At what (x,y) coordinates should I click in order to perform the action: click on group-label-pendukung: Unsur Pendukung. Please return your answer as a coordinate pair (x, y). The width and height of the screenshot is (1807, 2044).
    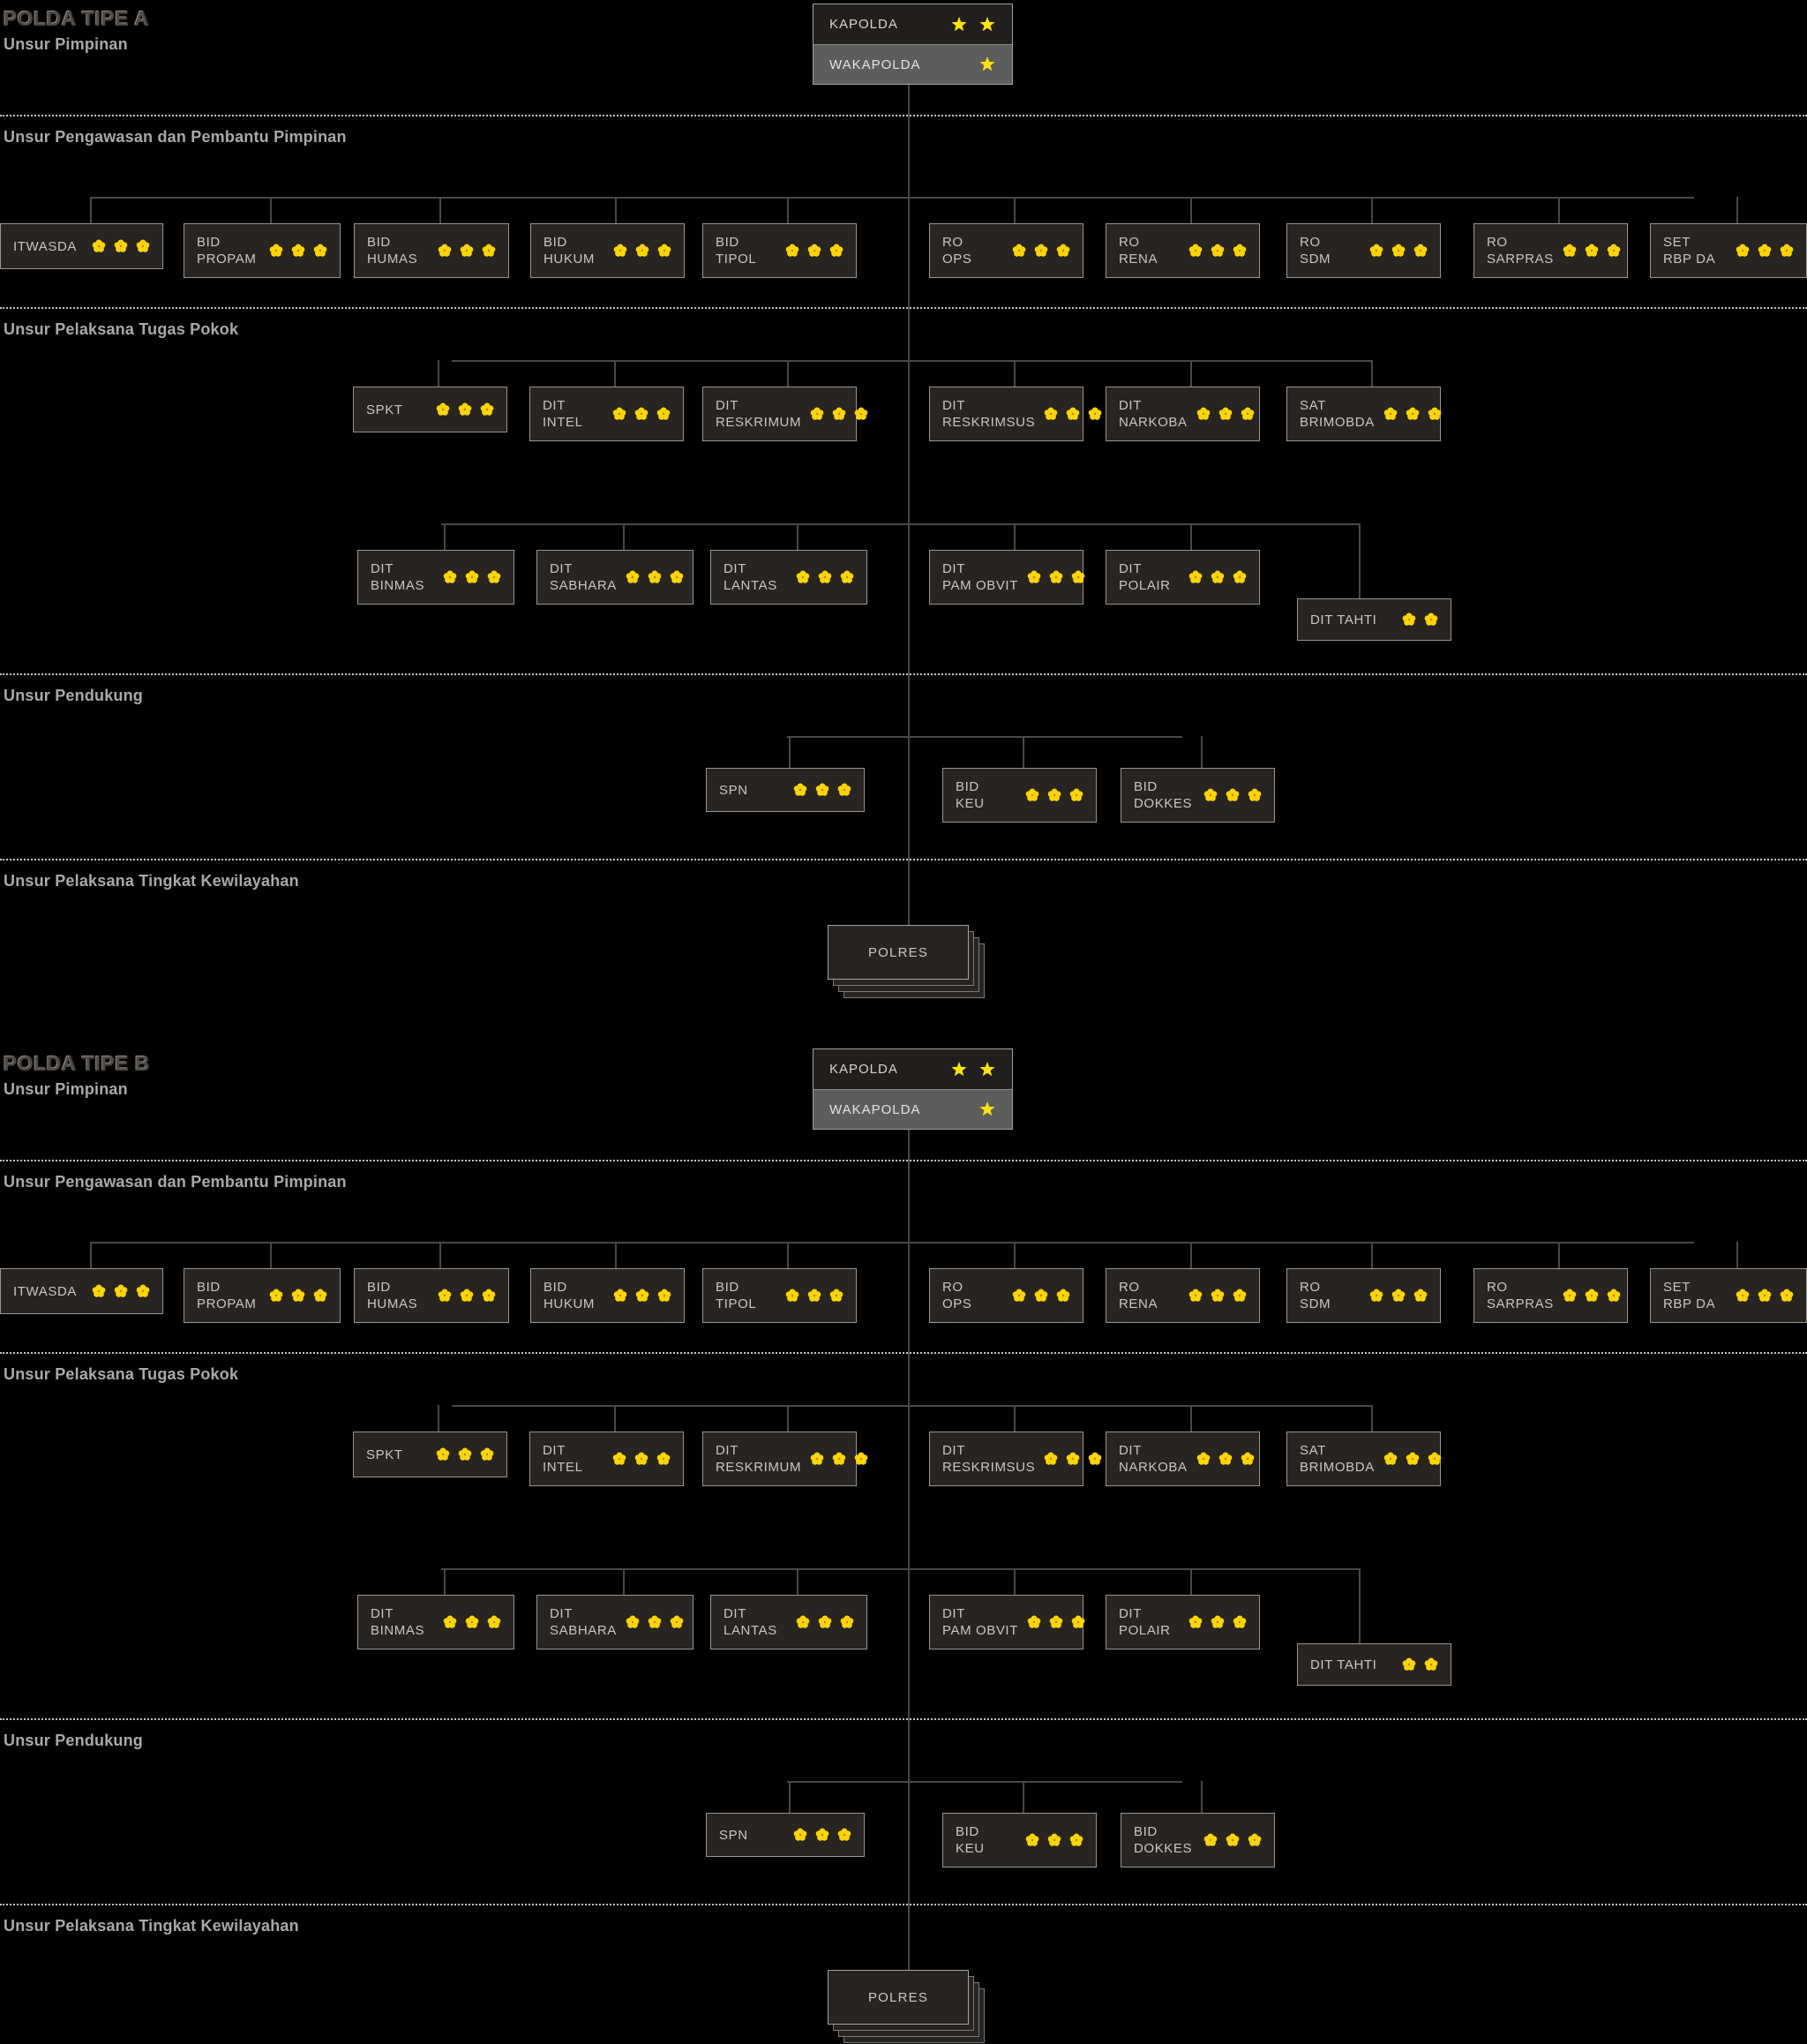
    Looking at the image, I should click on (74, 1740).